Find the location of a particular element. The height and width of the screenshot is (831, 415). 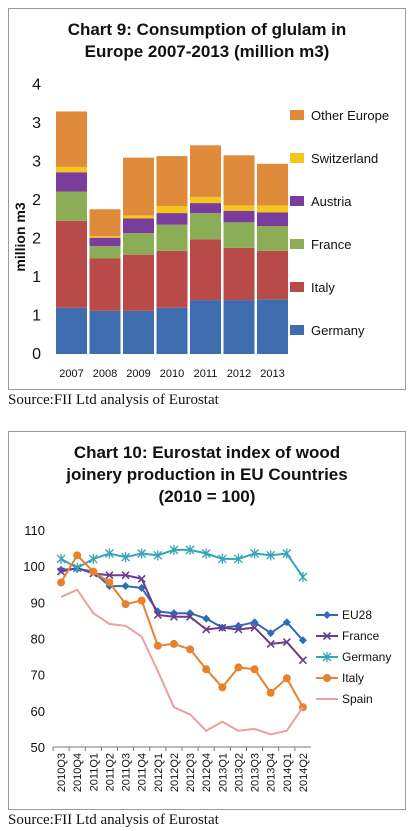

point-france-2012Q3 is located at coordinates (190, 616).